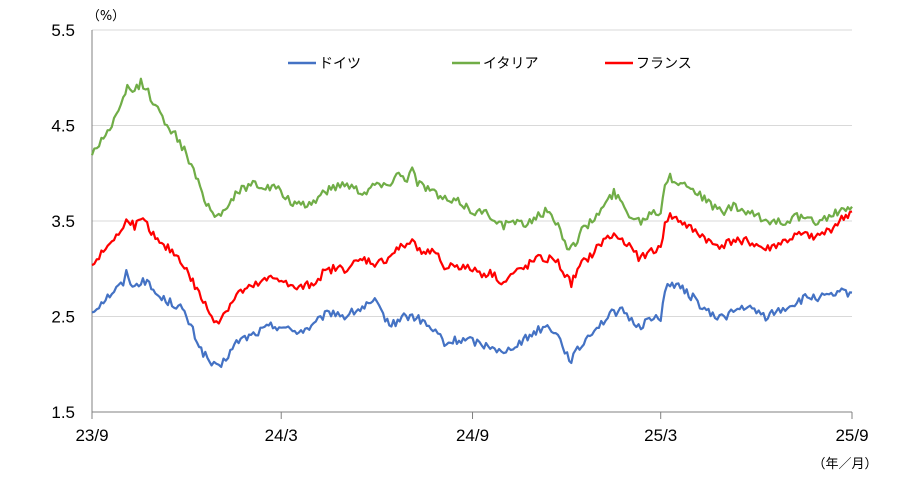  What do you see at coordinates (340, 64) in the screenshot?
I see `legend-label-1: ドイツ` at bounding box center [340, 64].